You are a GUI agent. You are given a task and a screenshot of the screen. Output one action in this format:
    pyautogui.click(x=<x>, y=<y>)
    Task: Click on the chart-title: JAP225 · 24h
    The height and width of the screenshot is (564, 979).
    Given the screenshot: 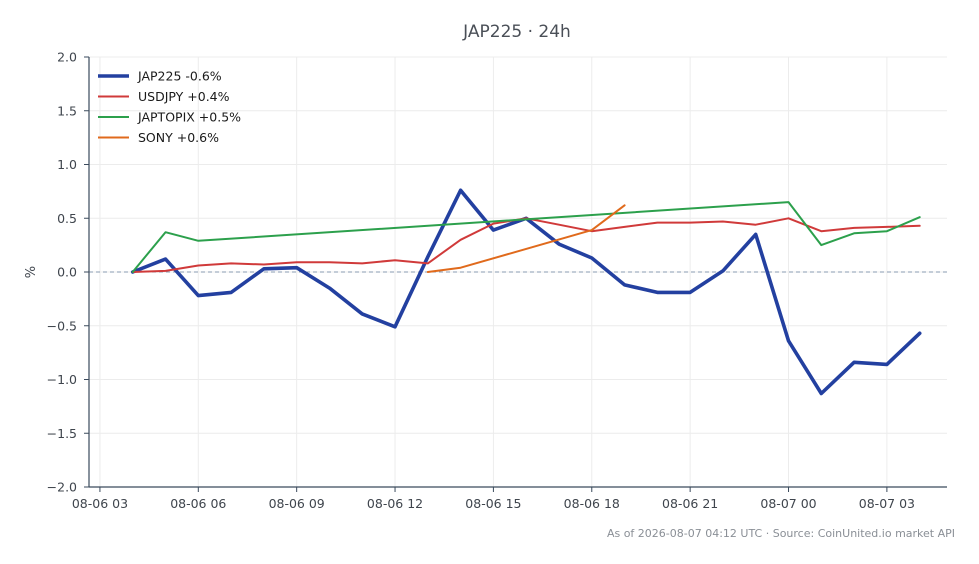 What is the action you would take?
    pyautogui.click(x=516, y=32)
    